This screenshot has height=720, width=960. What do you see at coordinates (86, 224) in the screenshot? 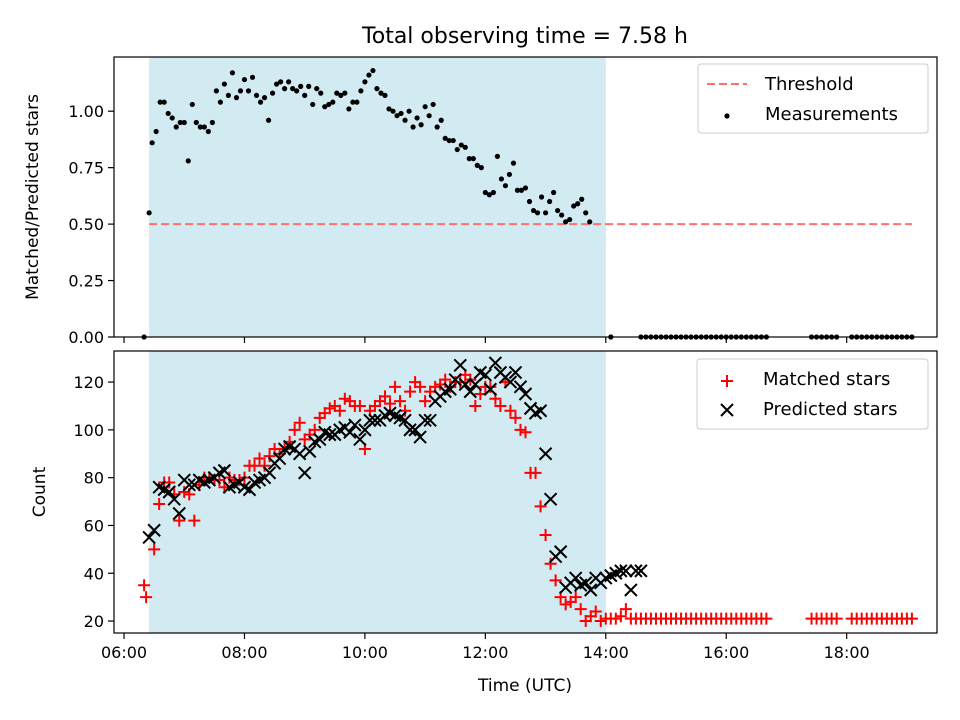
I see `ratio-y-tick-label: 0.50` at bounding box center [86, 224].